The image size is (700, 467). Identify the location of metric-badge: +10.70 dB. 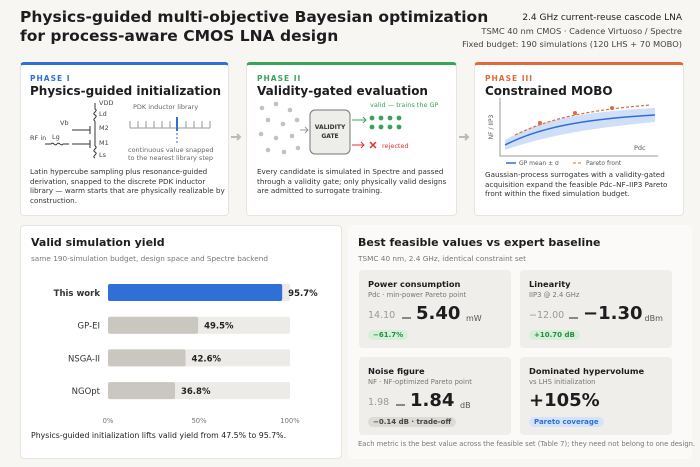
(554, 335).